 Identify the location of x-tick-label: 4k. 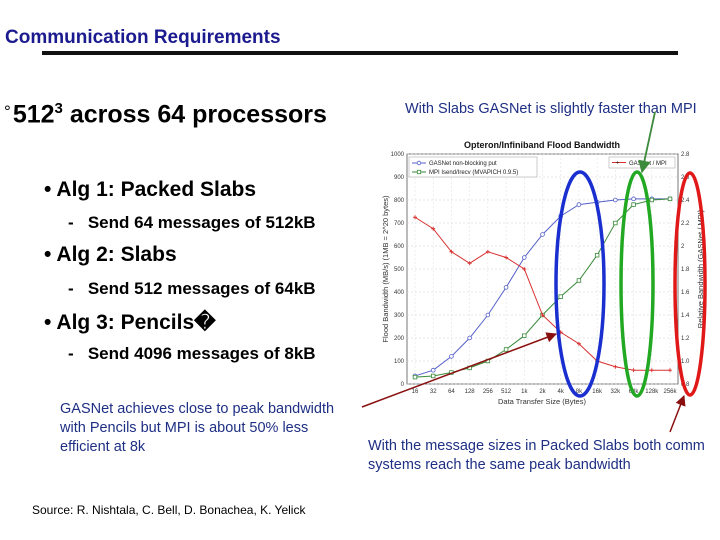
(561, 392).